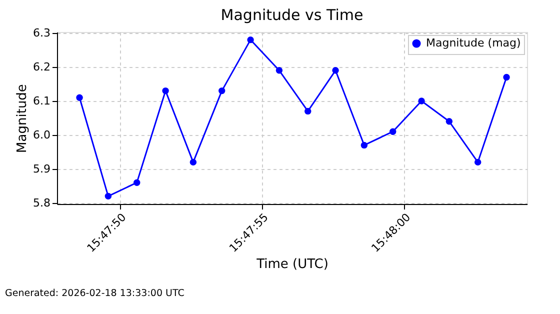  Describe the element at coordinates (41, 67) in the screenshot. I see `y-tick-label: 6.2` at that location.